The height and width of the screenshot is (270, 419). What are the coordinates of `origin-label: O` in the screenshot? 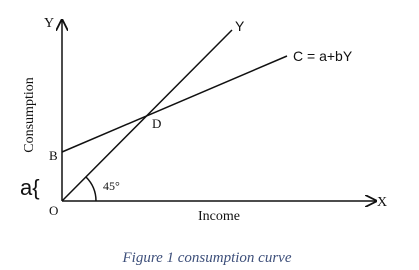 It's located at (53, 210).